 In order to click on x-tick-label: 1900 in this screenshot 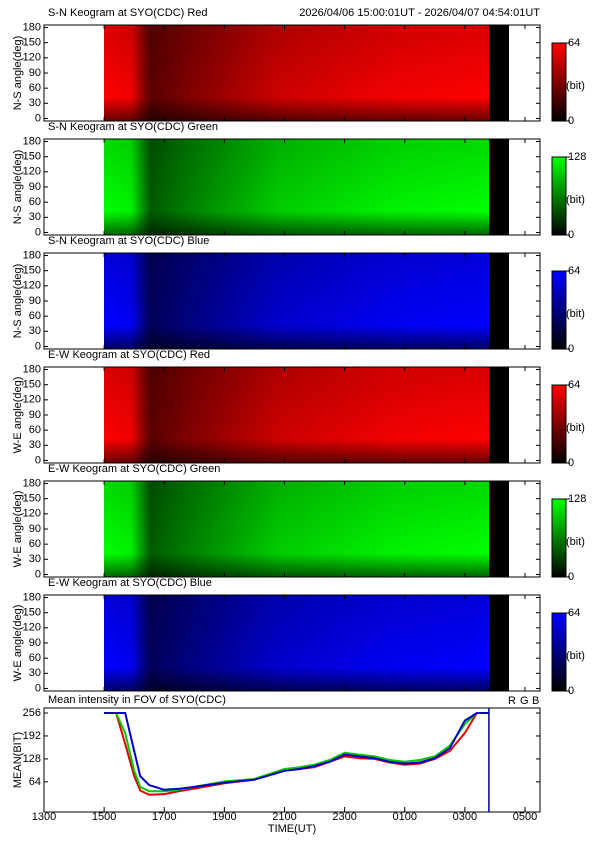, I will do `click(224, 817)`.